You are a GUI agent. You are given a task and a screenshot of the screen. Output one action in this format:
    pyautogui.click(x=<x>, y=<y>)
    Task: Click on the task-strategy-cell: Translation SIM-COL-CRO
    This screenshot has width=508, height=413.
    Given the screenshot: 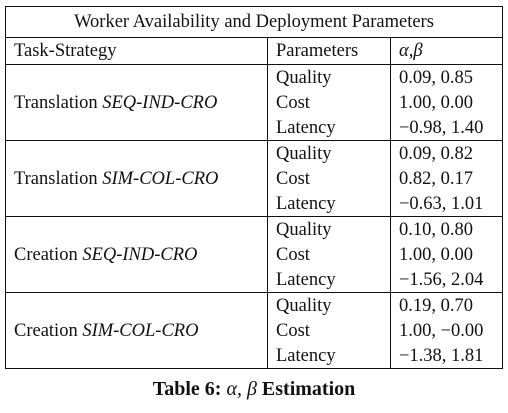 What is the action you would take?
    pyautogui.click(x=136, y=178)
    